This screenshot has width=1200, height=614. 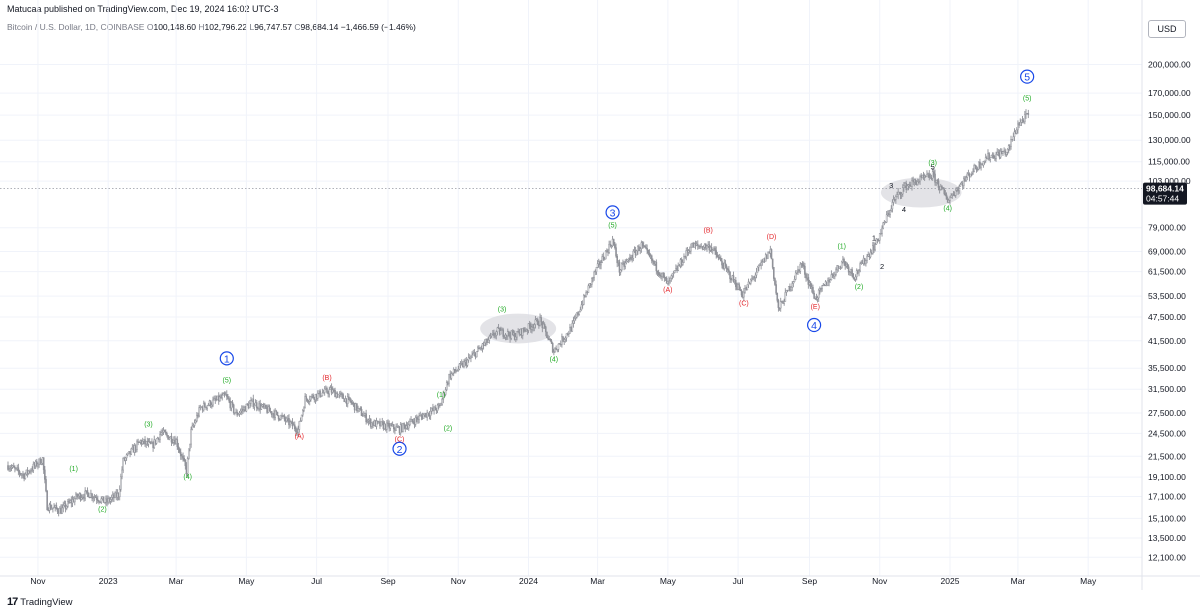 What do you see at coordinates (459, 581) in the screenshot?
I see `time-tick-label: Nov` at bounding box center [459, 581].